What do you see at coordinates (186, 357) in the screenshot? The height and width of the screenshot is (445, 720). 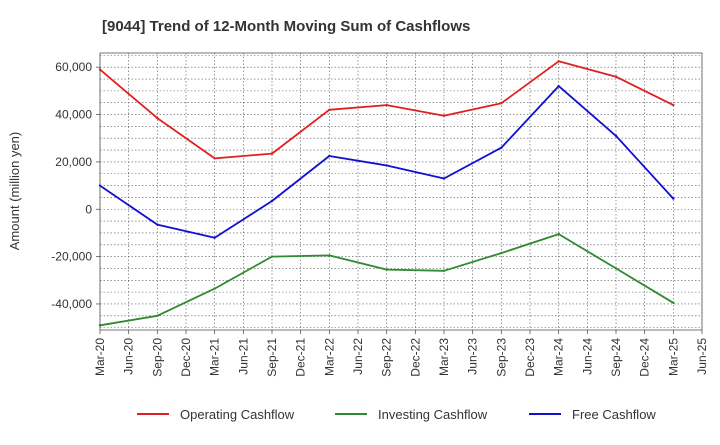 I see `x-tick-label: Dec-20` at bounding box center [186, 357].